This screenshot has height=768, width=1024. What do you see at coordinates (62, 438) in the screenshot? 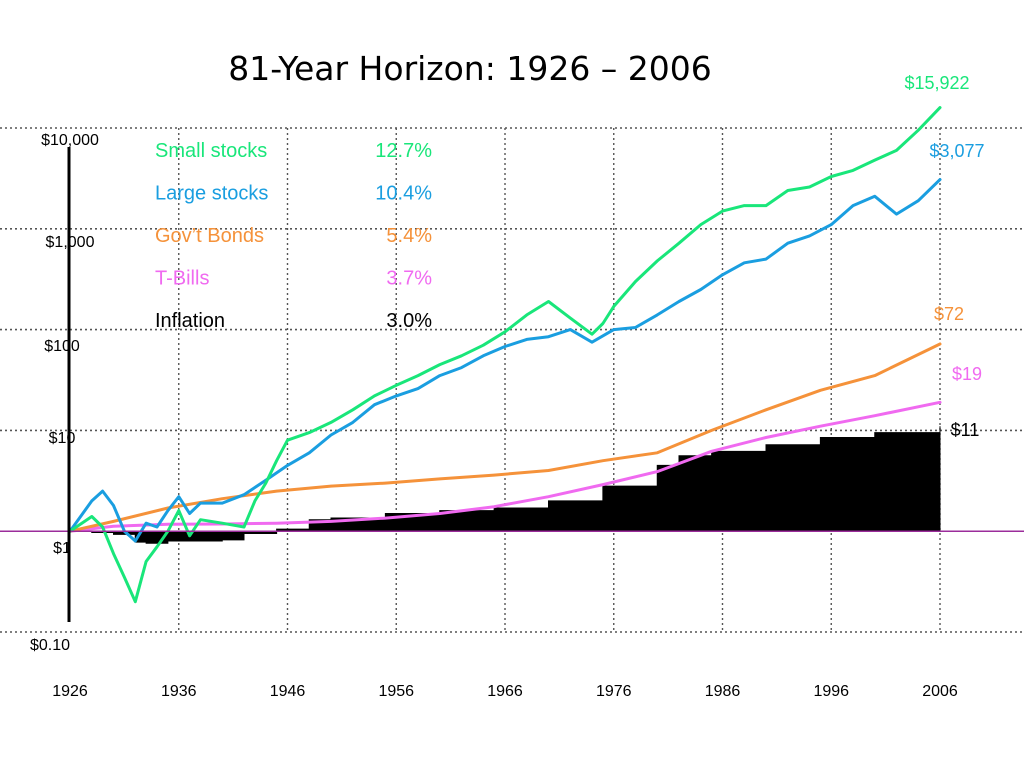
I see `y-tick-label: $10` at bounding box center [62, 438].